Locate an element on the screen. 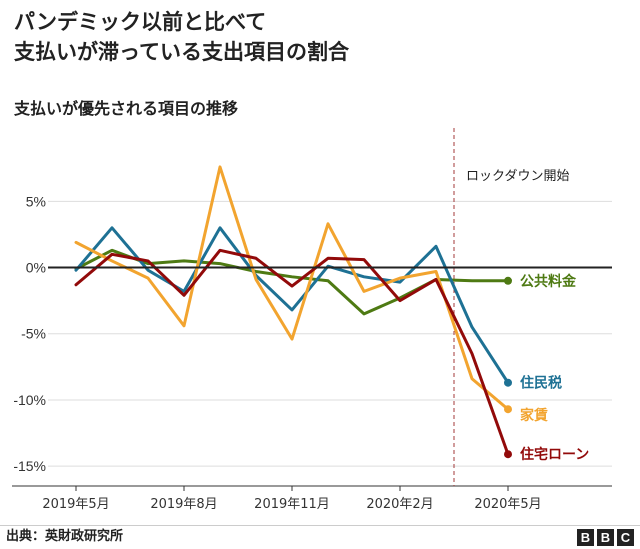 This screenshot has width=640, height=549. chart-title-line-2: 支払いが滞っている支出項目の割合 is located at coordinates (181, 52).